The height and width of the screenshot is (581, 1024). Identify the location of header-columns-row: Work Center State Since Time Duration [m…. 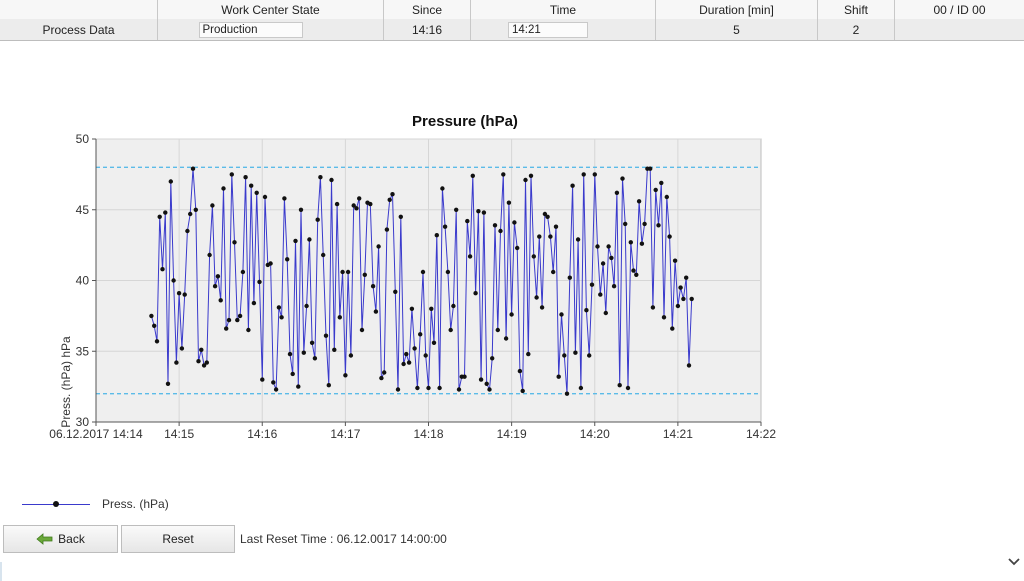
(512, 10).